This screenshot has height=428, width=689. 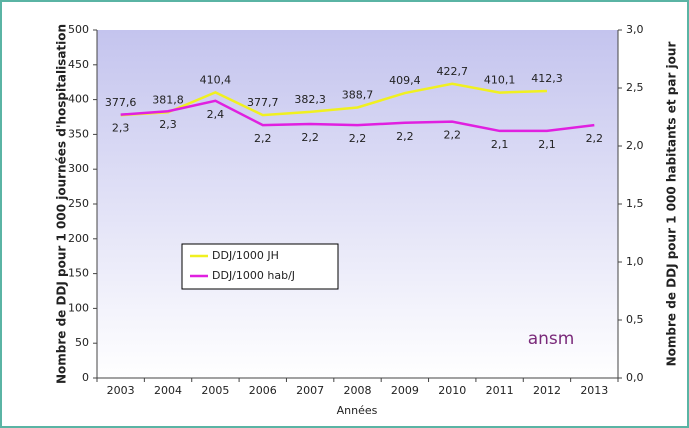 I want to click on x-tick-label: 2011, so click(x=500, y=390).